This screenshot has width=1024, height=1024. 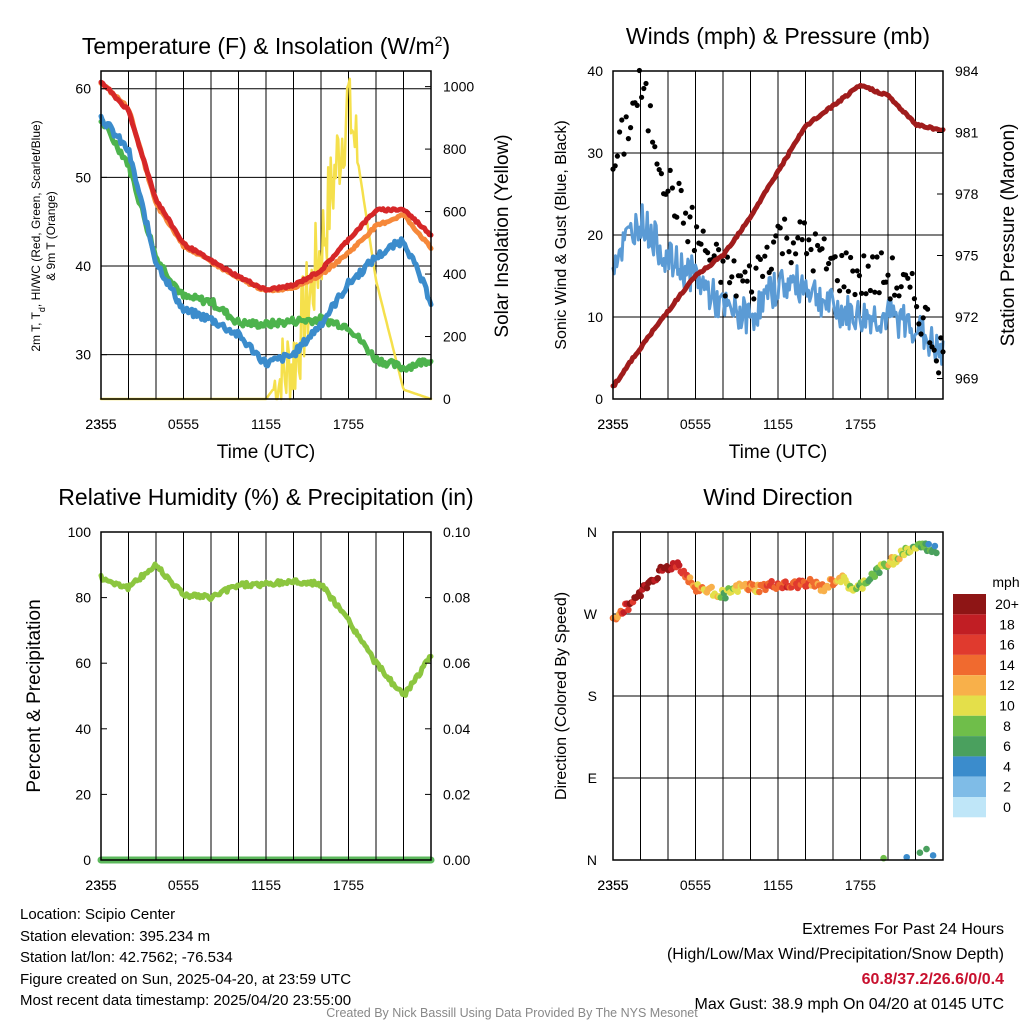 What do you see at coordinates (115, 936) in the screenshot?
I see `station-elevation: Station elevation: 395.234 m` at bounding box center [115, 936].